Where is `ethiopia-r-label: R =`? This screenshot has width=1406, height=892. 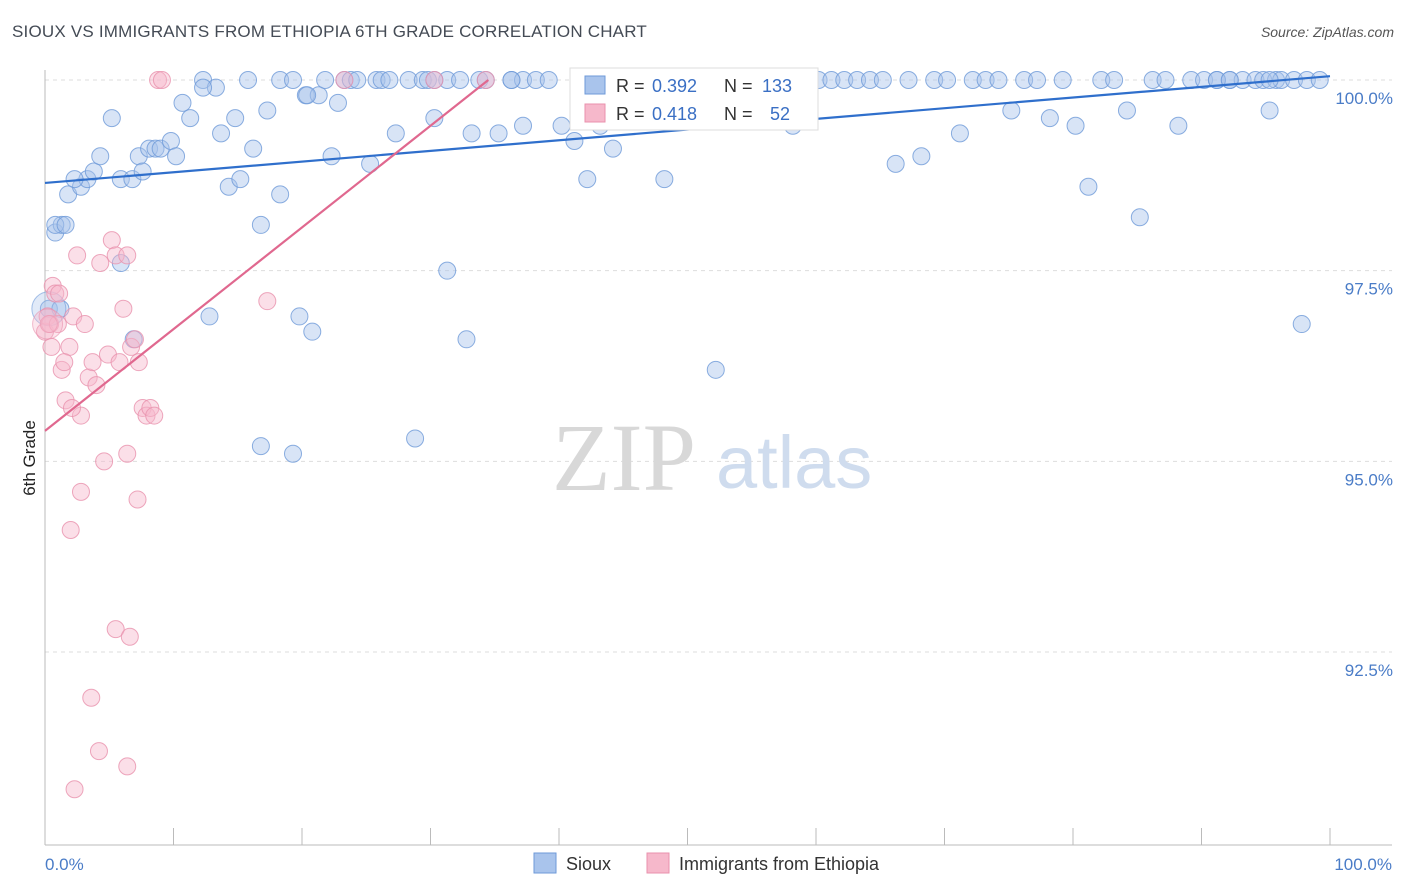 ethiopia-r-label: R = is located at coordinates (630, 114).